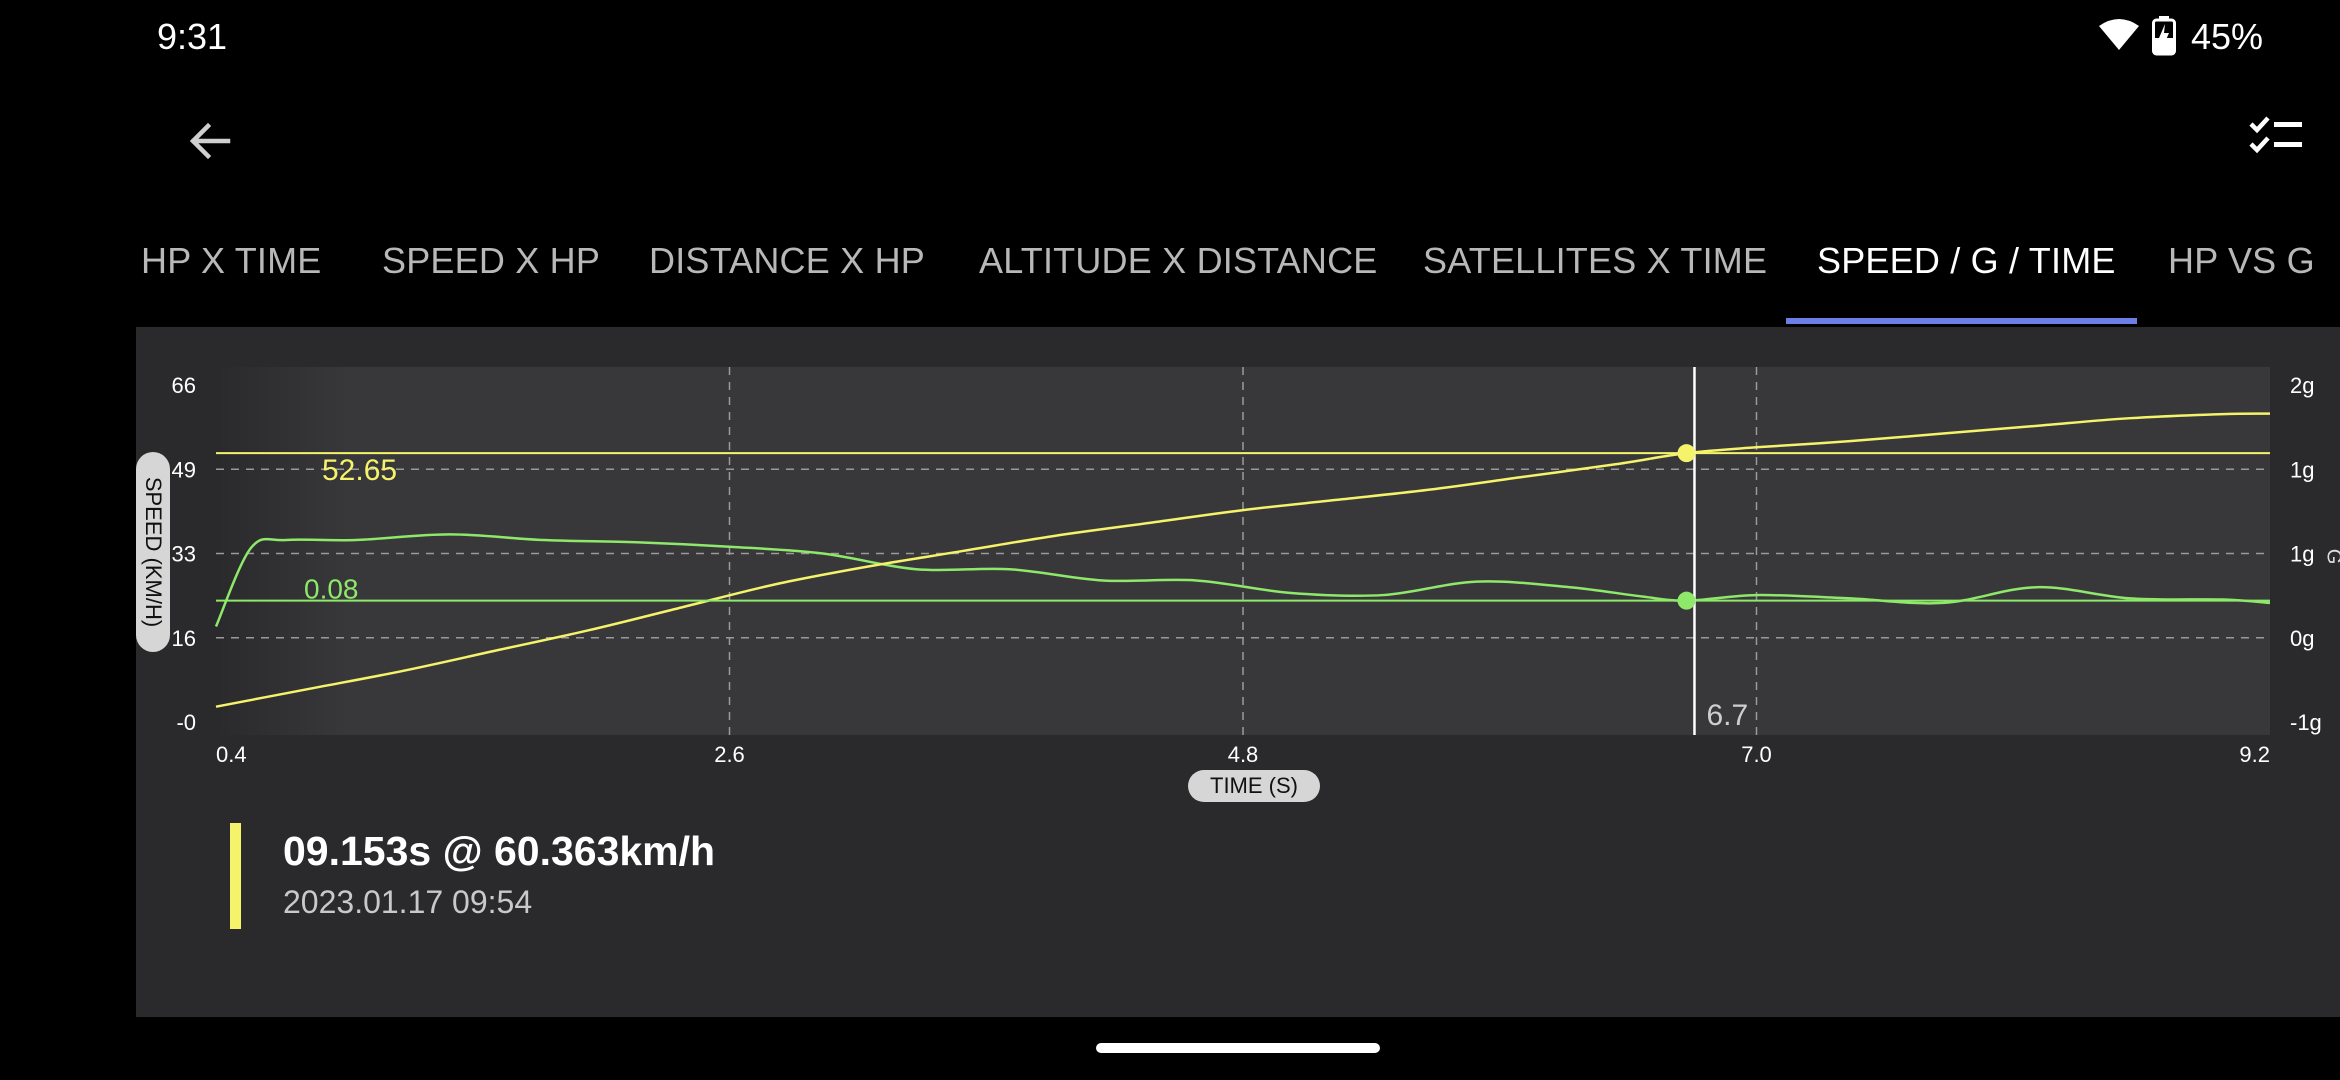 This screenshot has height=1080, width=2340. I want to click on run-result: 09.153s @ 60.363km/h, so click(499, 851).